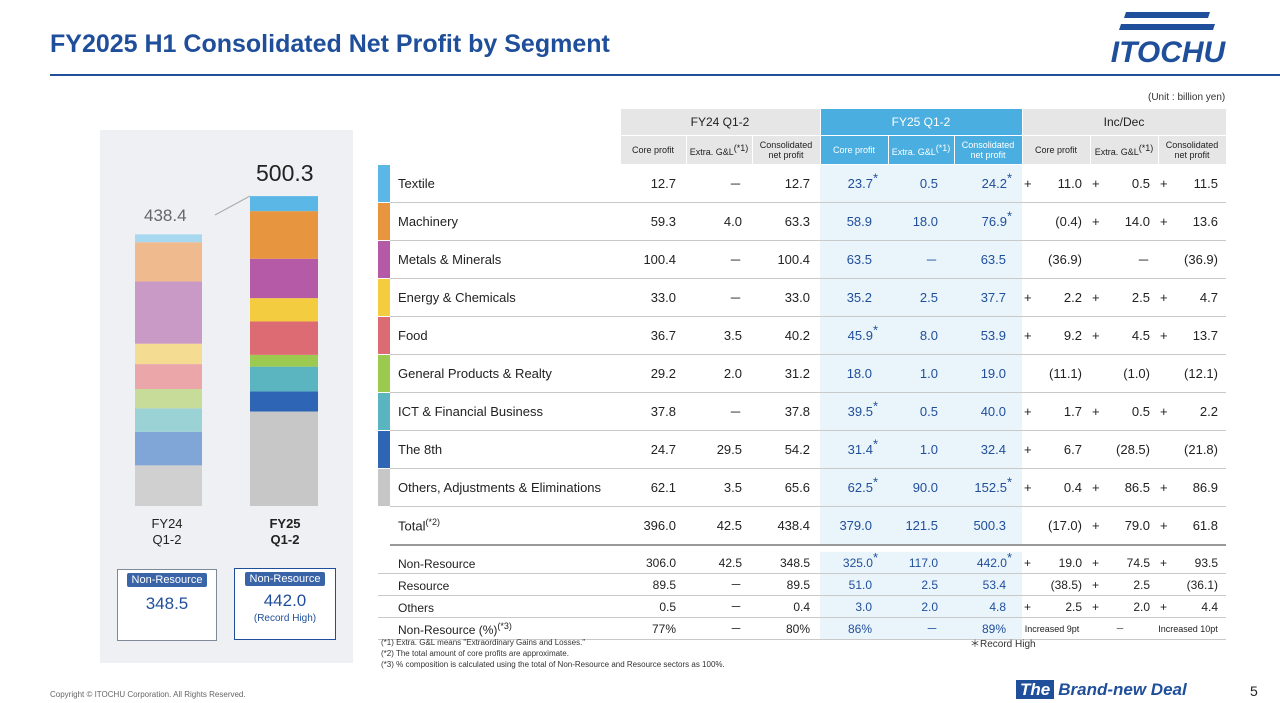 The height and width of the screenshot is (703, 1280). What do you see at coordinates (1192, 526) in the screenshot?
I see `incdec-cell: +61.8` at bounding box center [1192, 526].